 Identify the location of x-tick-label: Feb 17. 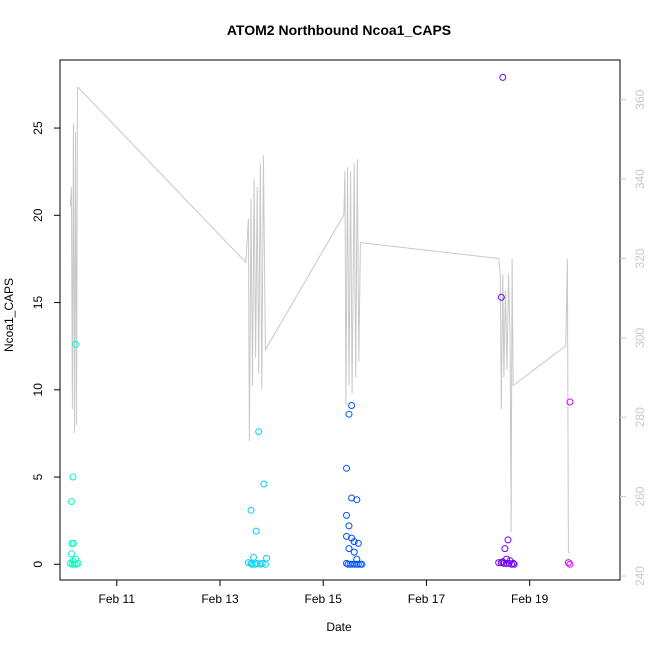
(427, 599).